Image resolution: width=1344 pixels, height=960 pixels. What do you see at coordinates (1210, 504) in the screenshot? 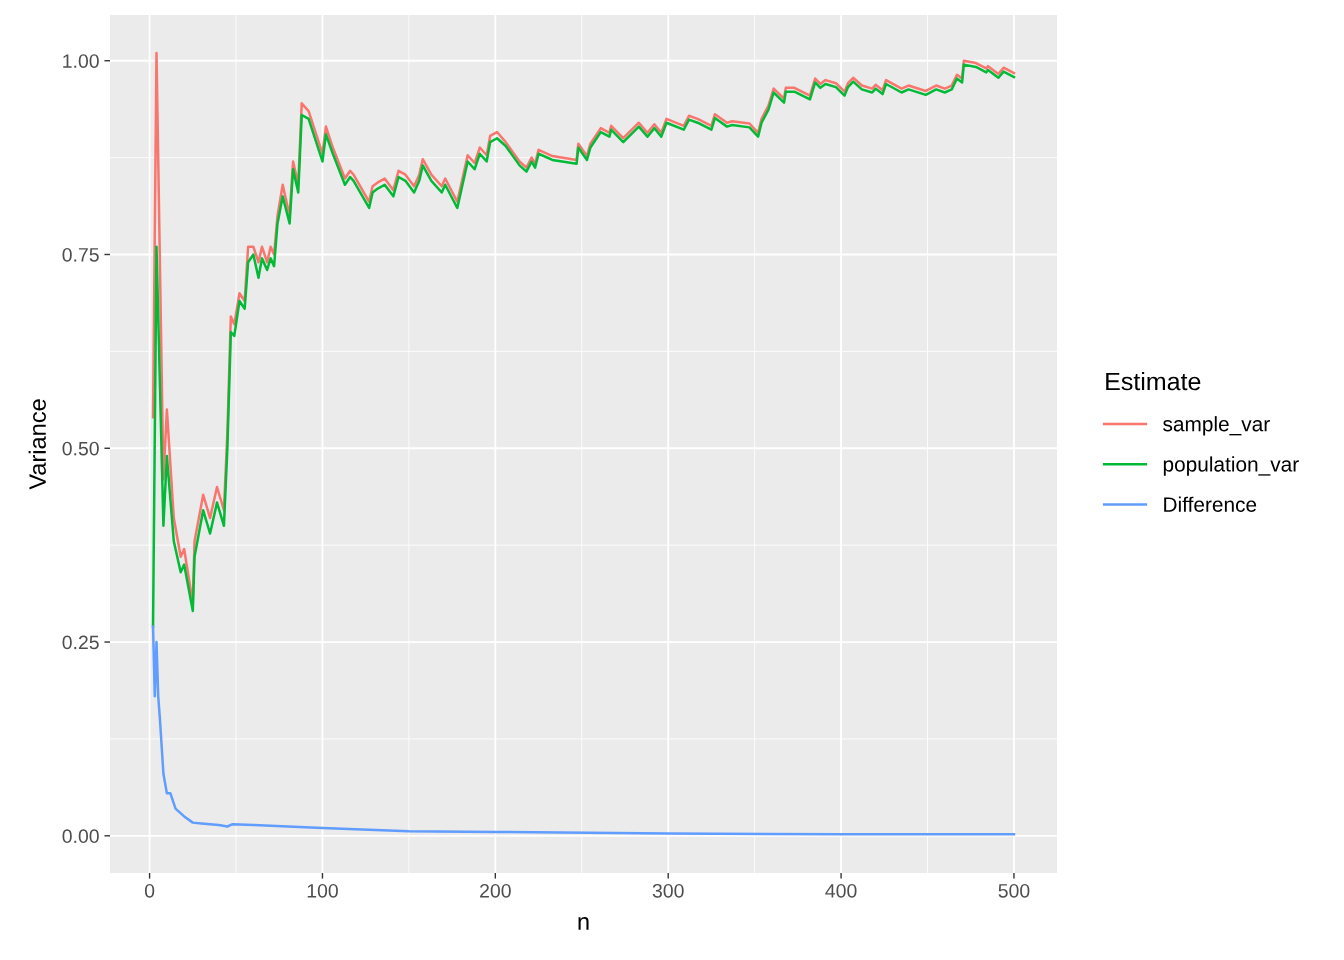
I see `legend-label: Difference` at bounding box center [1210, 504].